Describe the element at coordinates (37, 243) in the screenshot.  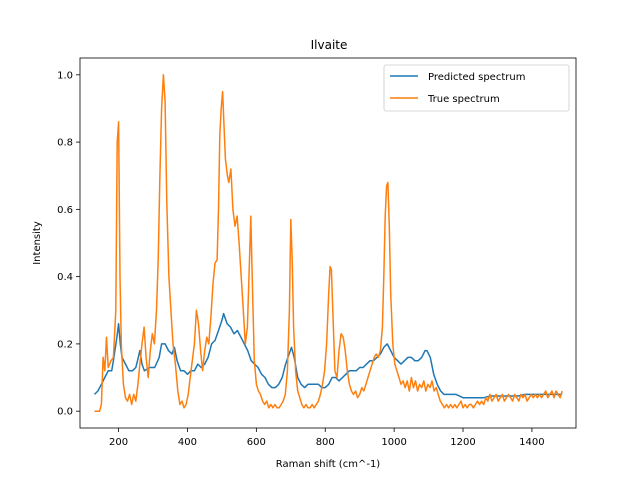
I see `y-axis-label: Intensity` at that location.